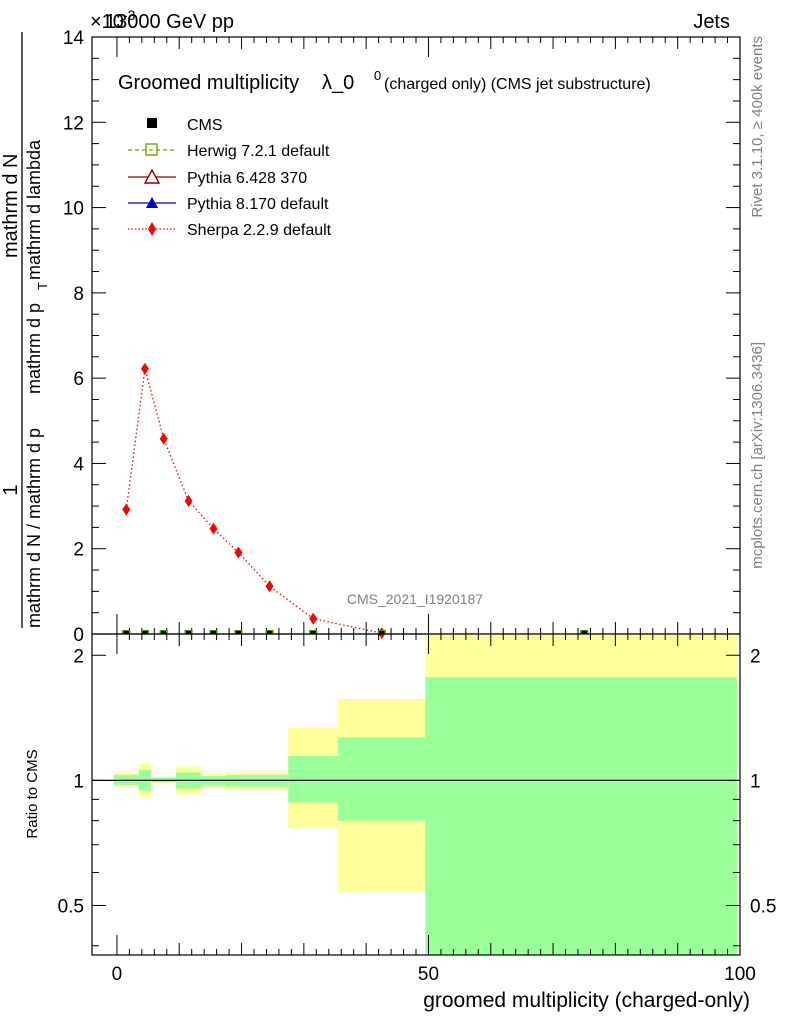 The height and width of the screenshot is (1024, 786). Describe the element at coordinates (117, 974) in the screenshot. I see `x-tick-label: 0` at that location.